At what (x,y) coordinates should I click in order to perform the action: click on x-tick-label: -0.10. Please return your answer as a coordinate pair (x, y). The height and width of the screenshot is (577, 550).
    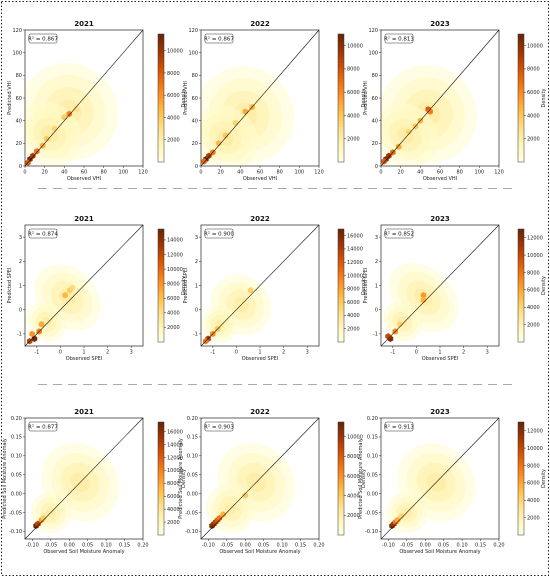
    Looking at the image, I should click on (208, 546).